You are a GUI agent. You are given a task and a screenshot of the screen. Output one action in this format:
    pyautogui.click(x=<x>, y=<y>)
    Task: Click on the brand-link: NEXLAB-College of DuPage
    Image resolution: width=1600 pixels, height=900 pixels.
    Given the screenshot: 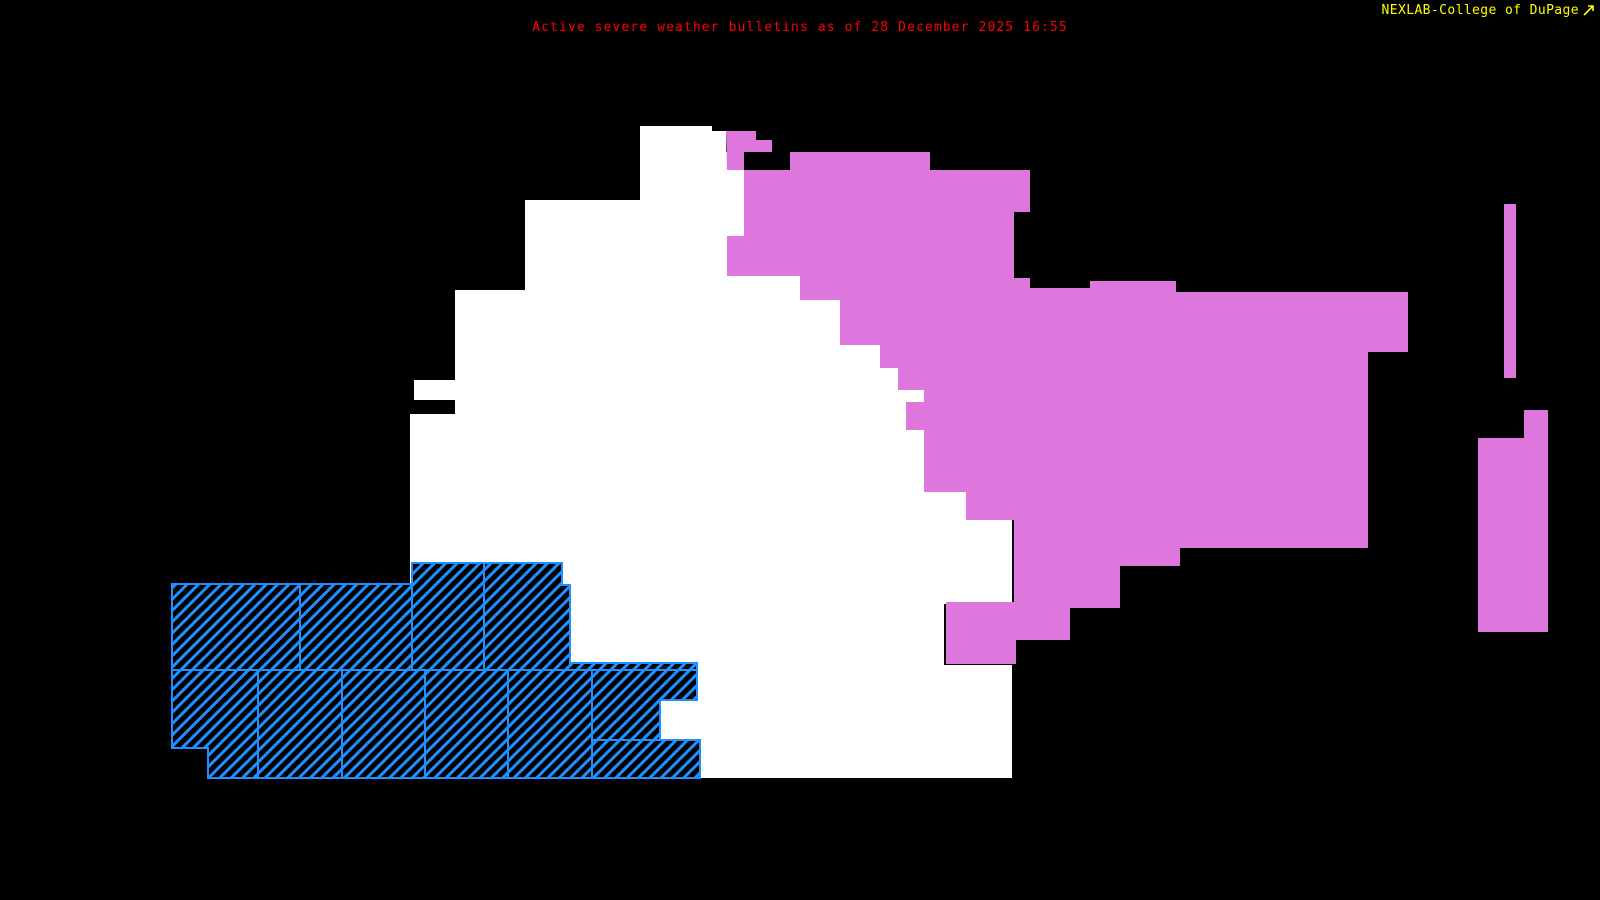 What is the action you would take?
    pyautogui.click(x=1488, y=10)
    